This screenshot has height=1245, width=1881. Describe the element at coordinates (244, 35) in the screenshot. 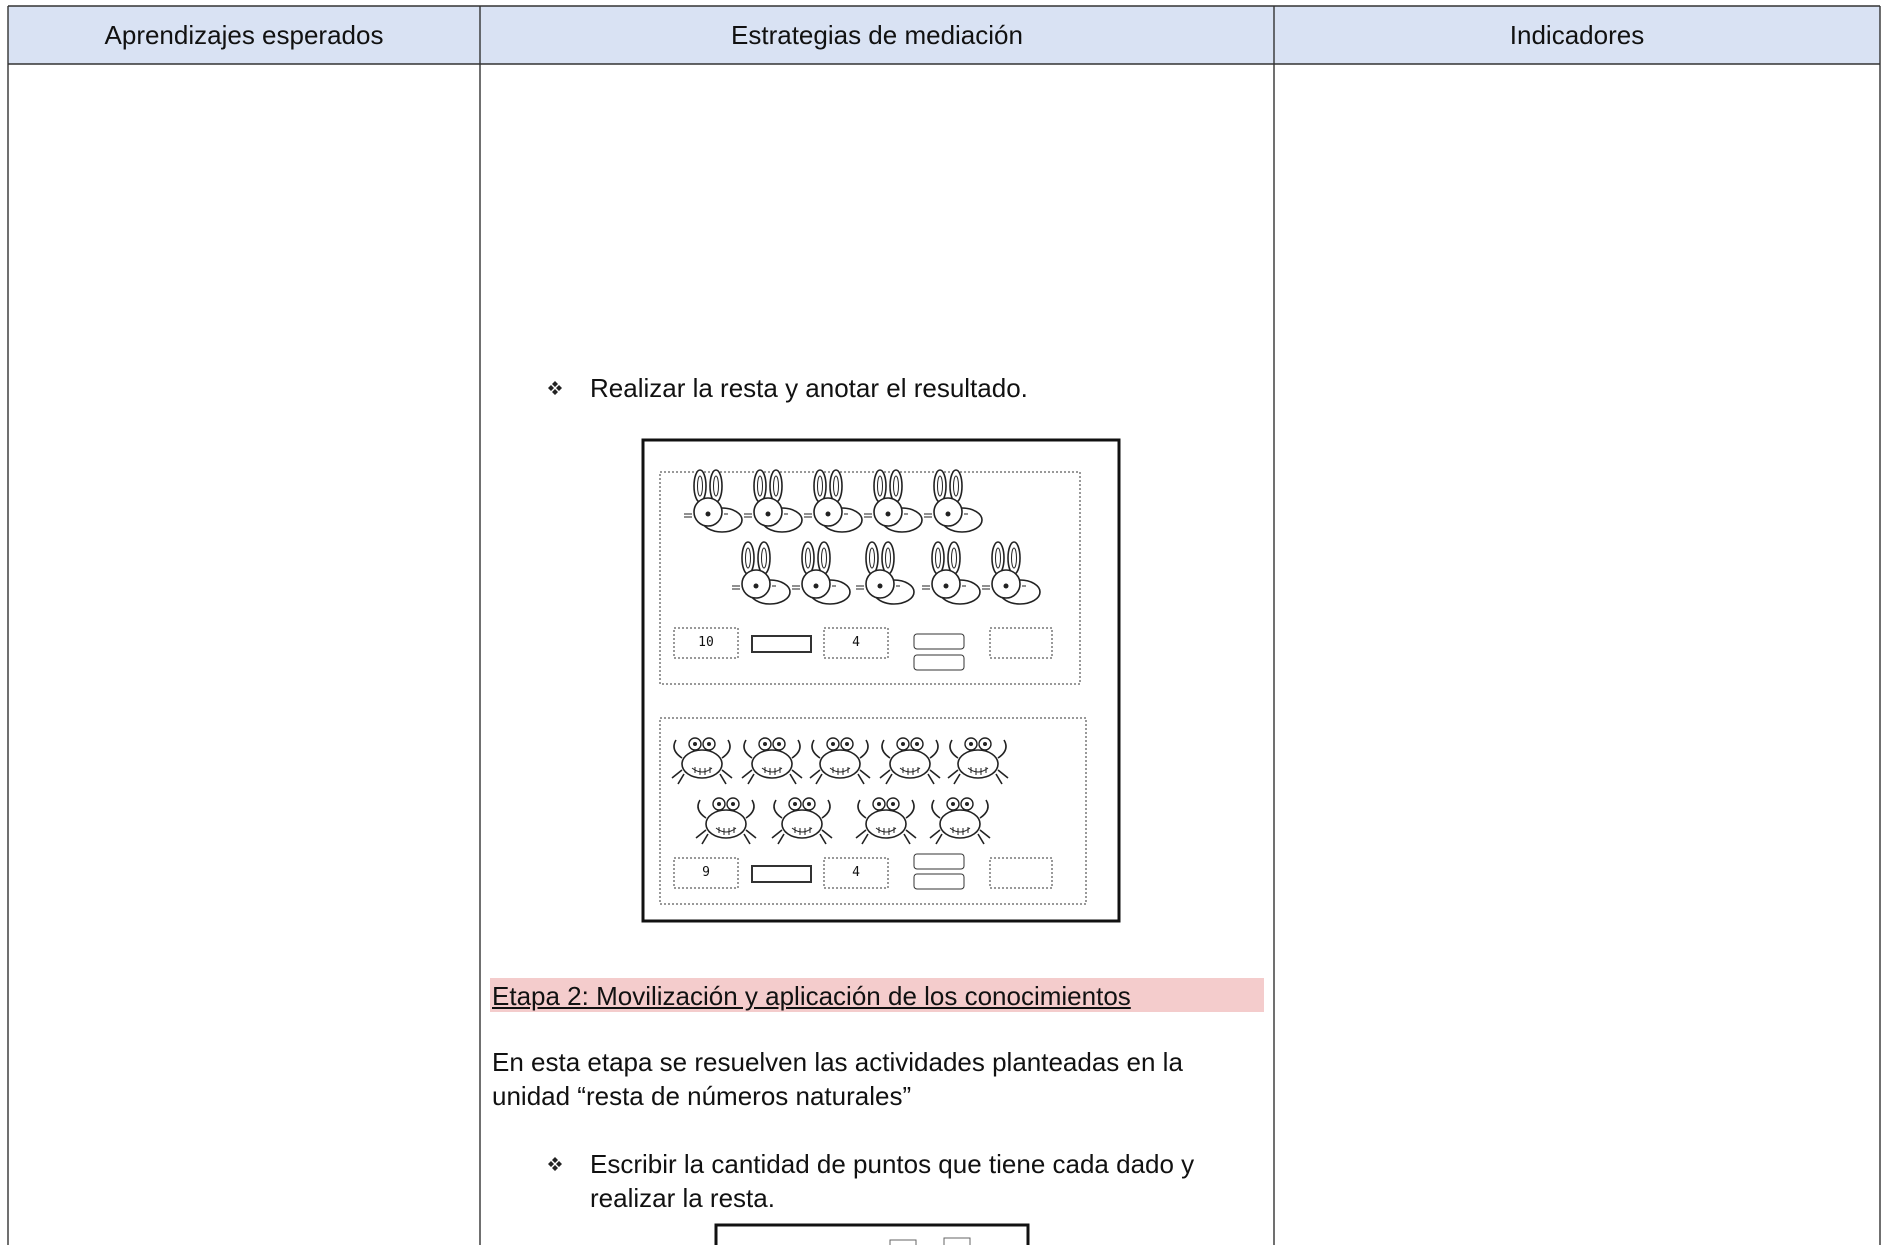

I see `column-header: Aprendizajes esperados` at that location.